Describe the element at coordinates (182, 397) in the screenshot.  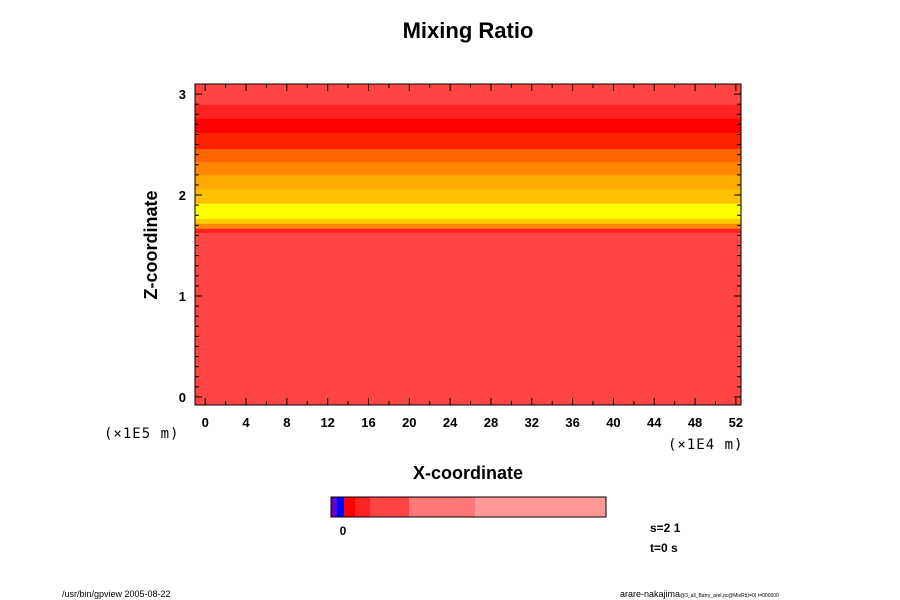
I see `y-tick-label-0: 0` at that location.